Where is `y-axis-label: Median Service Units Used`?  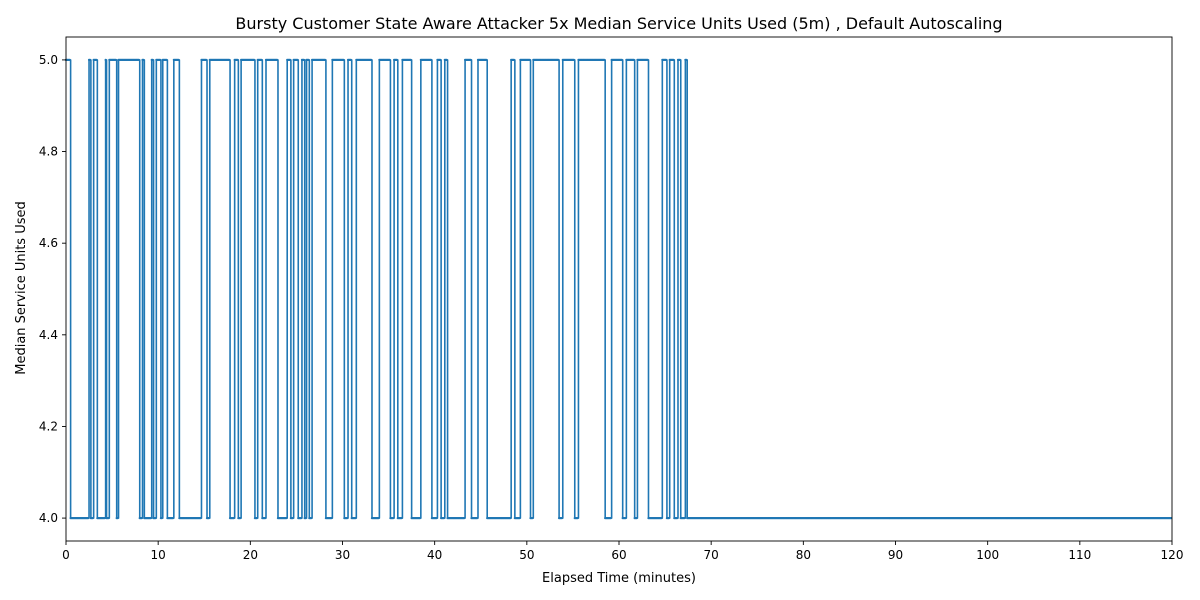 y-axis-label: Median Service Units Used is located at coordinates (21, 288).